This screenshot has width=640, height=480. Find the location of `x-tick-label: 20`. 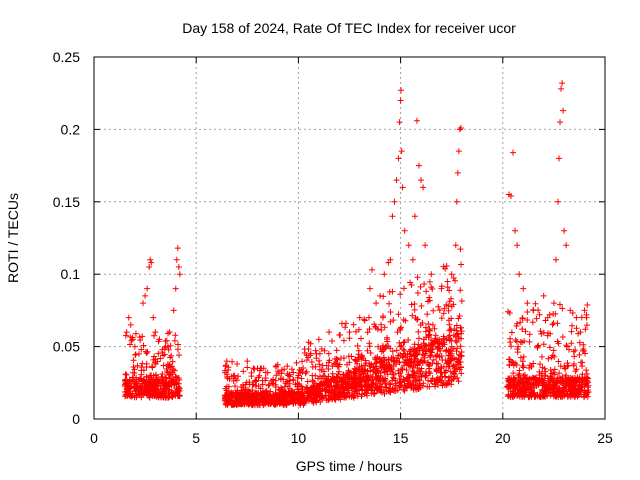

x-tick-label: 20 is located at coordinates (503, 438).